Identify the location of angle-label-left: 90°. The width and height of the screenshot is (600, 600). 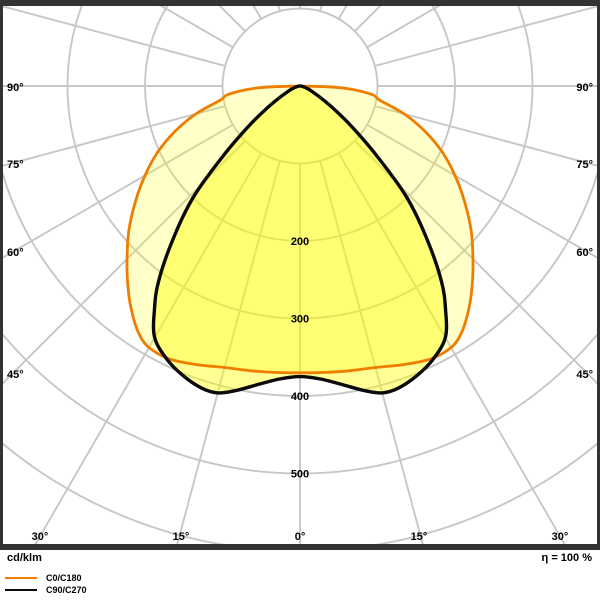
(15, 88).